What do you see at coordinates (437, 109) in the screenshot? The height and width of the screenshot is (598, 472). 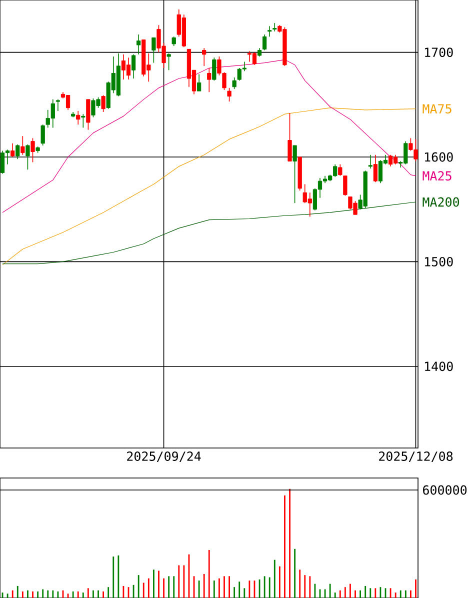 I see `series-label: MA75` at bounding box center [437, 109].